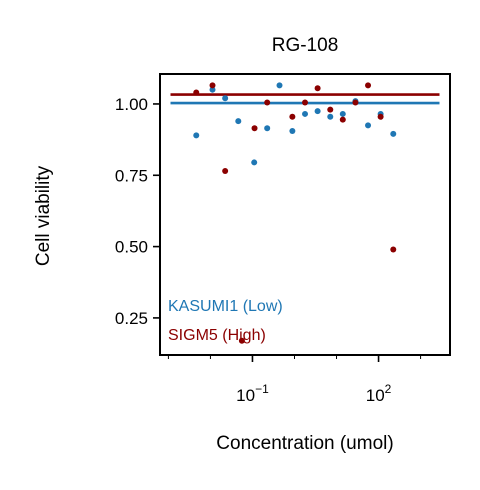 This screenshot has height=490, width=480. What do you see at coordinates (131, 104) in the screenshot?
I see `y-tick-label: 1.00` at bounding box center [131, 104].